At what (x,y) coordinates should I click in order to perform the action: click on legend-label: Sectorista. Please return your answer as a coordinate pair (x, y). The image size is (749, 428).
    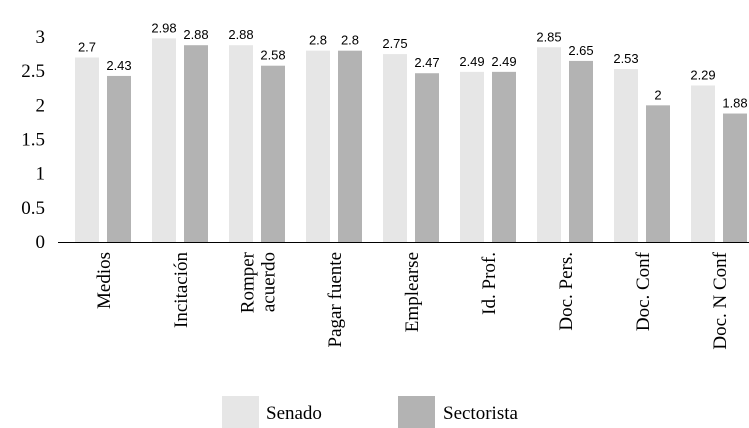
    Looking at the image, I should click on (480, 413).